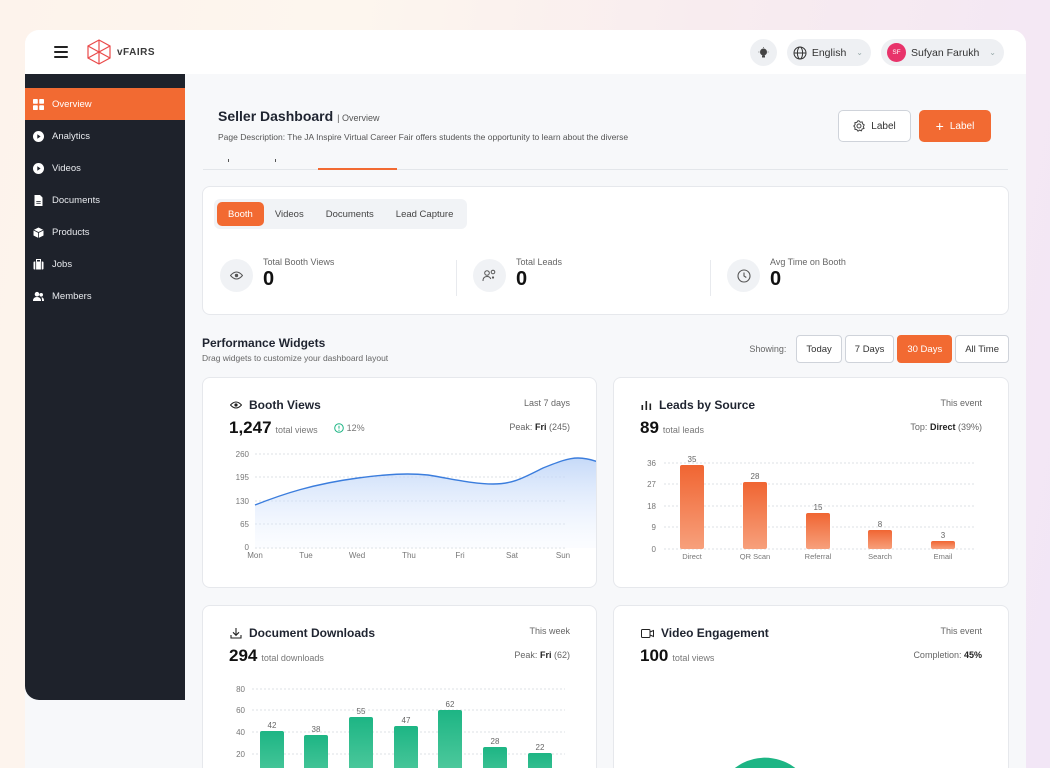  What do you see at coordinates (105, 104) in the screenshot?
I see `sidebar-item-overview: Overview` at bounding box center [105, 104].